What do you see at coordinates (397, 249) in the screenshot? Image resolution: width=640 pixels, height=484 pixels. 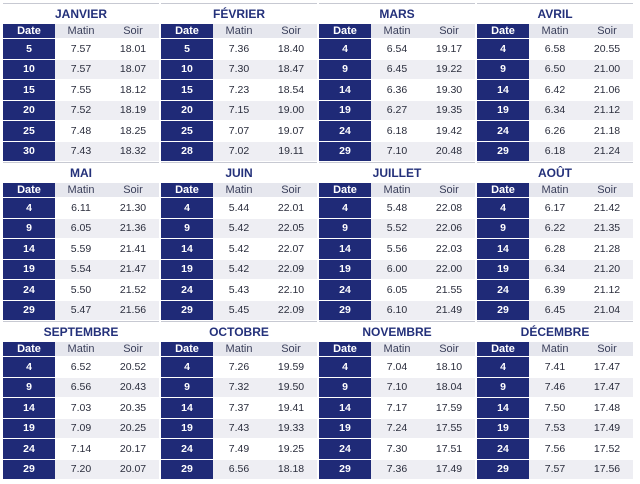 I see `morning-cell: 5.56` at bounding box center [397, 249].